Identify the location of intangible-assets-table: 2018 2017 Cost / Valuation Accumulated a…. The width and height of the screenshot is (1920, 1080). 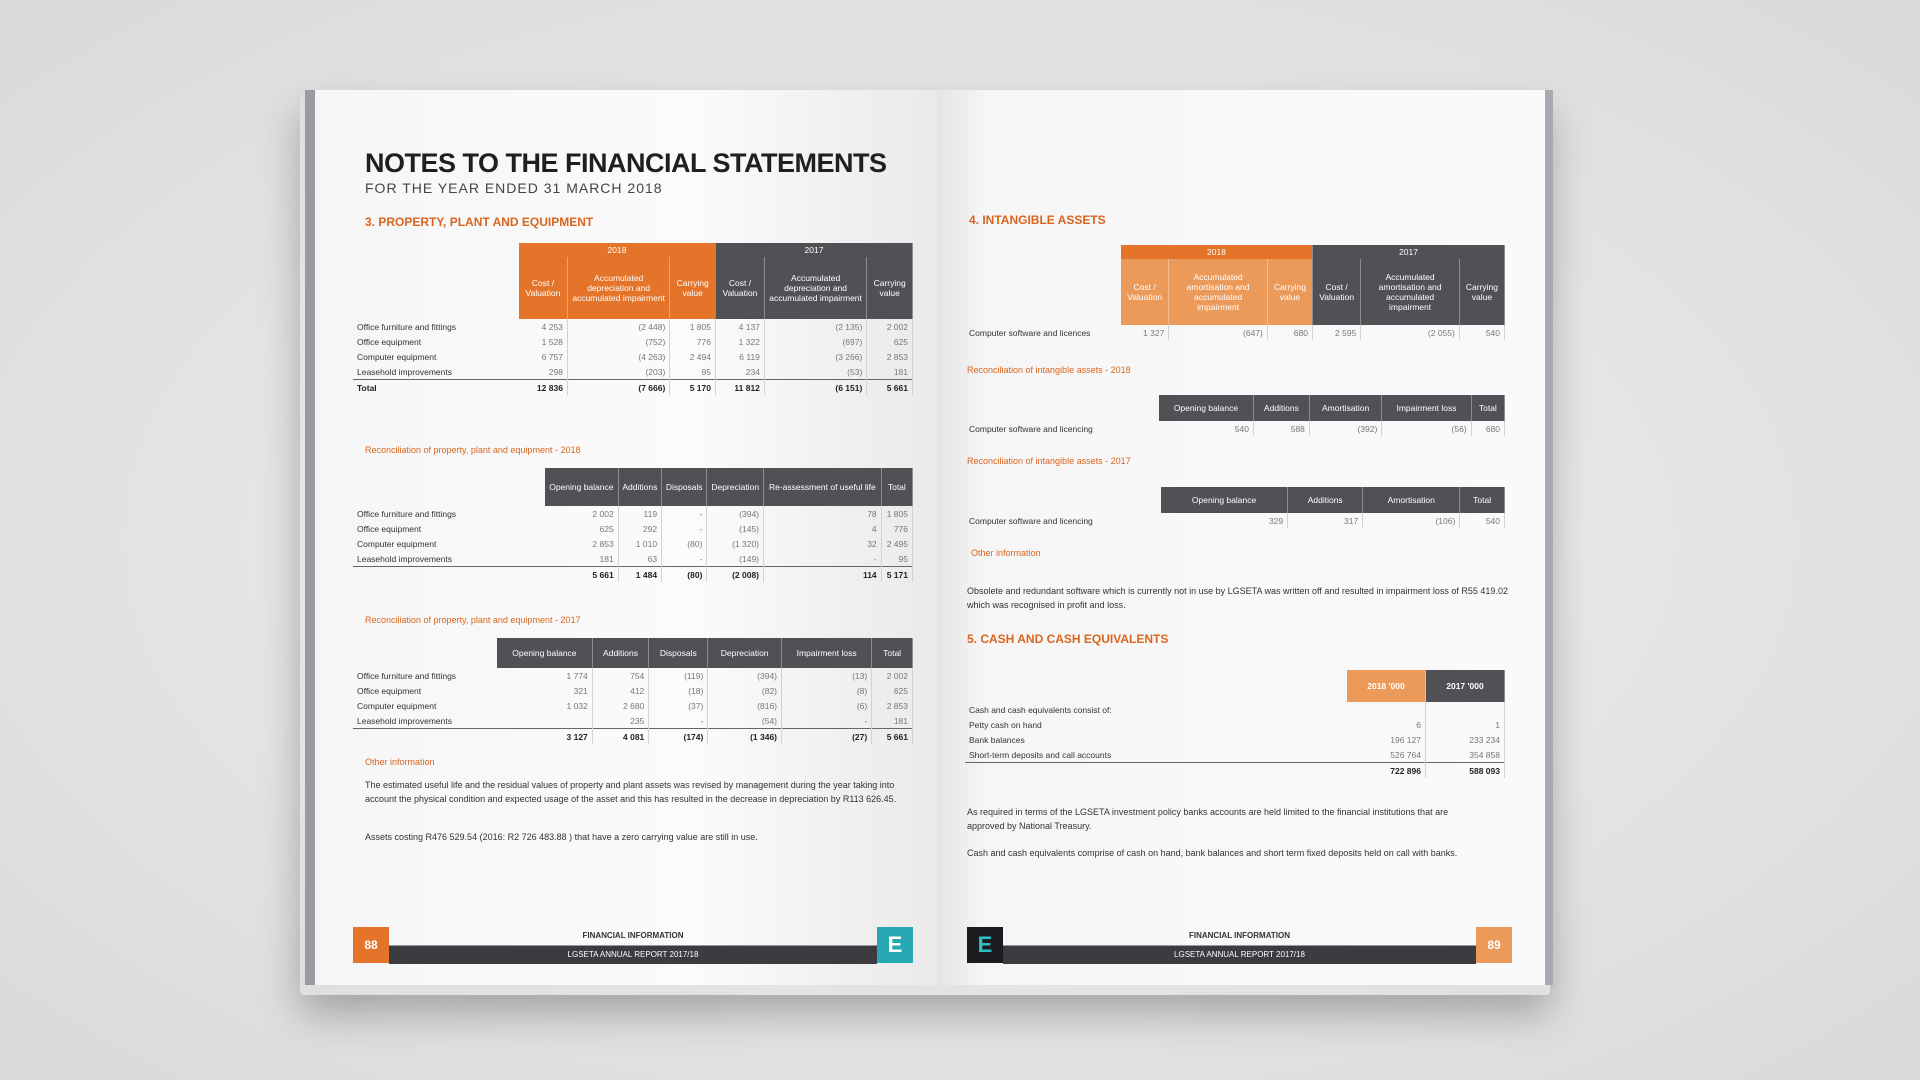
(1235, 292).